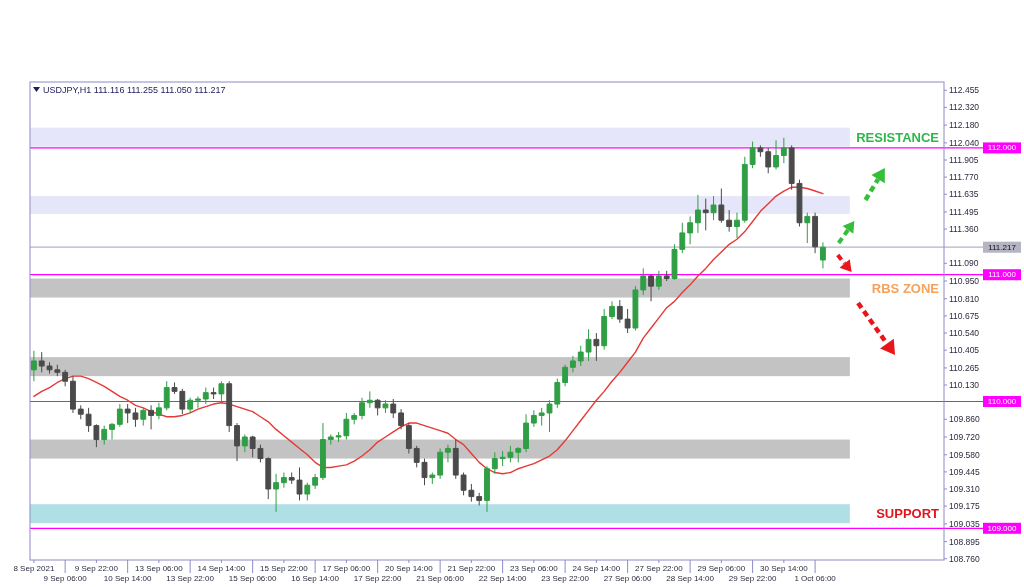  Describe the element at coordinates (502, 578) in the screenshot. I see `x-tick-label: 22 Sep 14:00` at that location.